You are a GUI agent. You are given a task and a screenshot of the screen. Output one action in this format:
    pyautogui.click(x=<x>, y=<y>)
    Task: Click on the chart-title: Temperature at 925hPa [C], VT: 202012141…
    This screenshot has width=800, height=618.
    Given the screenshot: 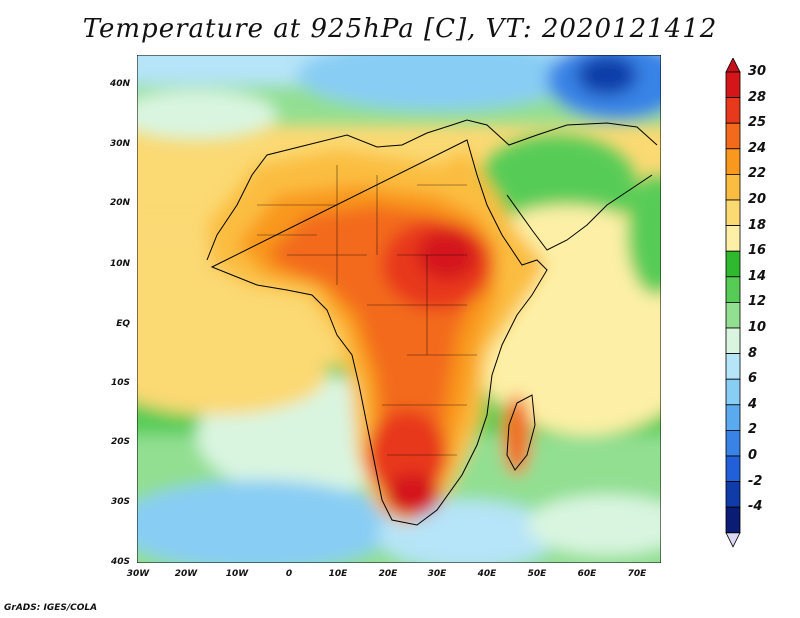 What is the action you would take?
    pyautogui.click(x=400, y=29)
    